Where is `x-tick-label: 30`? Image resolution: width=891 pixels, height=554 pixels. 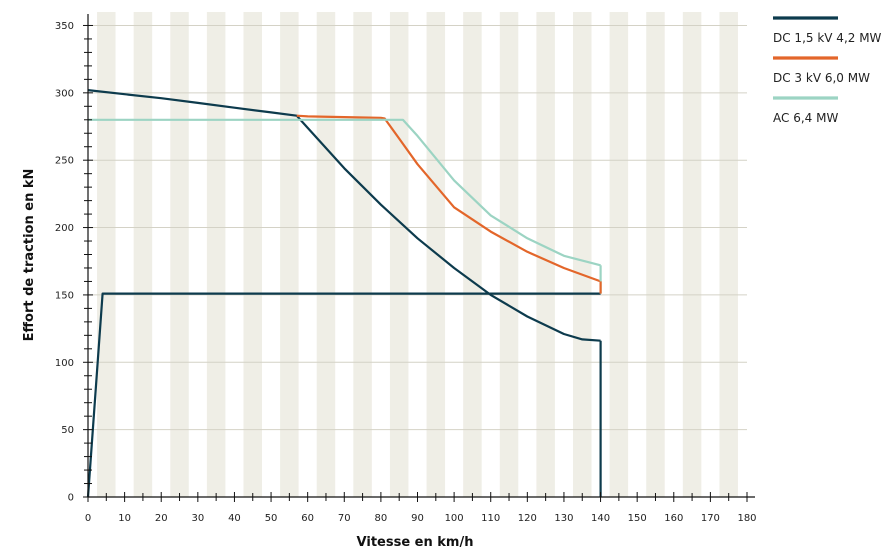 x-tick-label: 30 is located at coordinates (197, 518).